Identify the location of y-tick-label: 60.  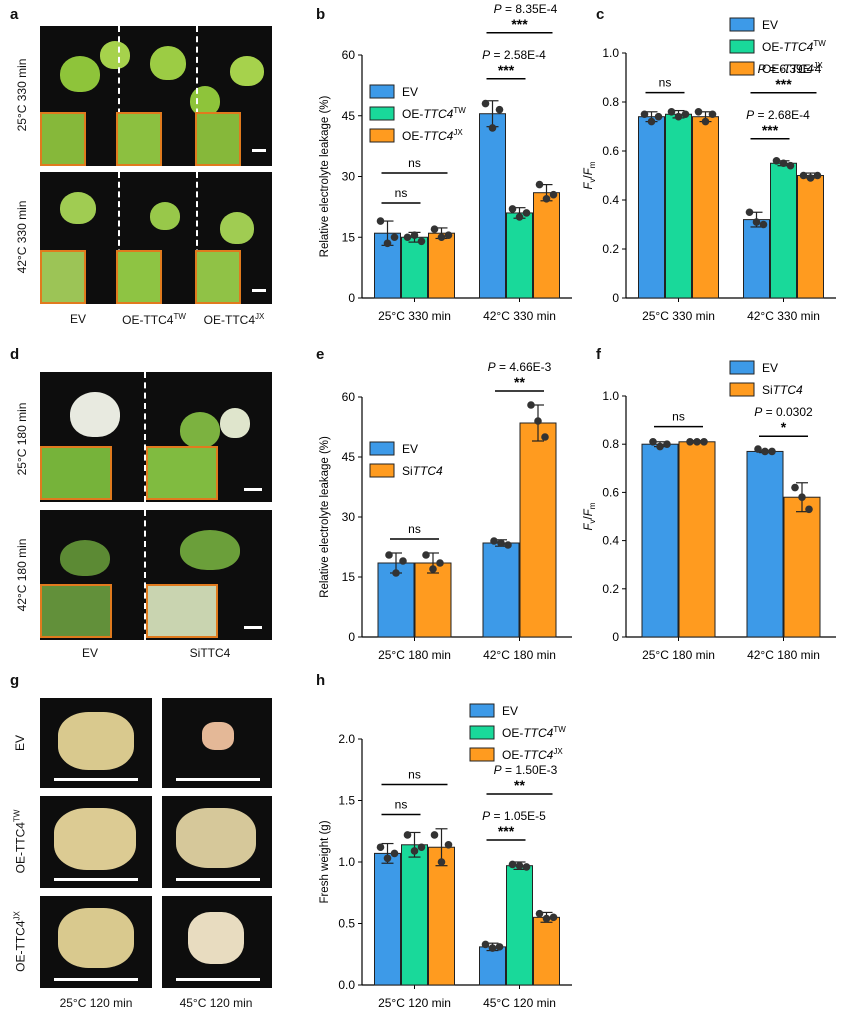
(349, 397).